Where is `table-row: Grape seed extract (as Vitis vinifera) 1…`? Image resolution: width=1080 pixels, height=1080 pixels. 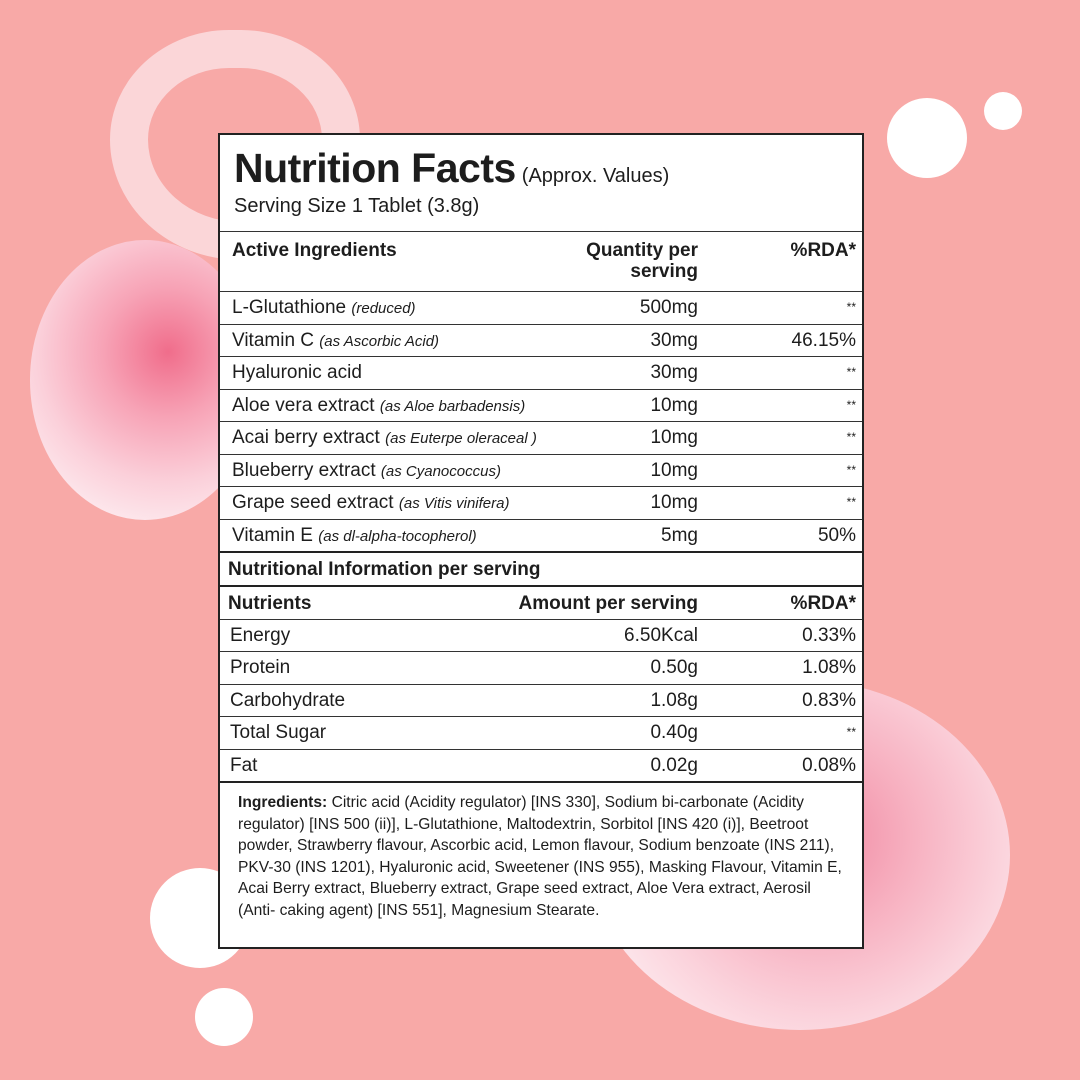 table-row: Grape seed extract (as Vitis vinifera) 1… is located at coordinates (541, 502).